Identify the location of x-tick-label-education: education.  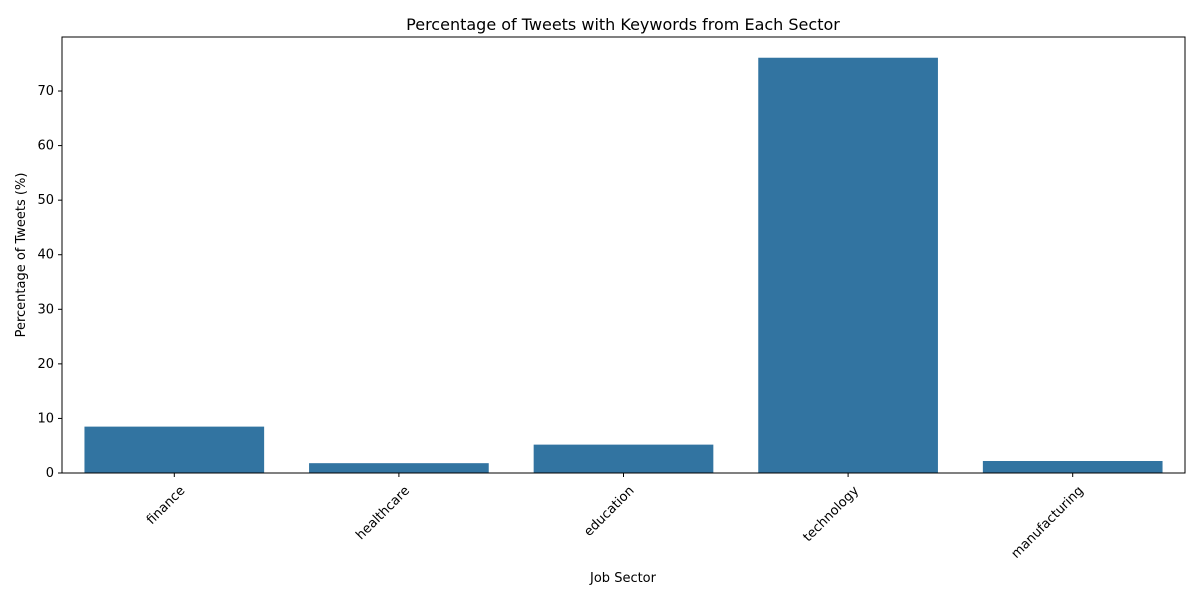
(609, 511).